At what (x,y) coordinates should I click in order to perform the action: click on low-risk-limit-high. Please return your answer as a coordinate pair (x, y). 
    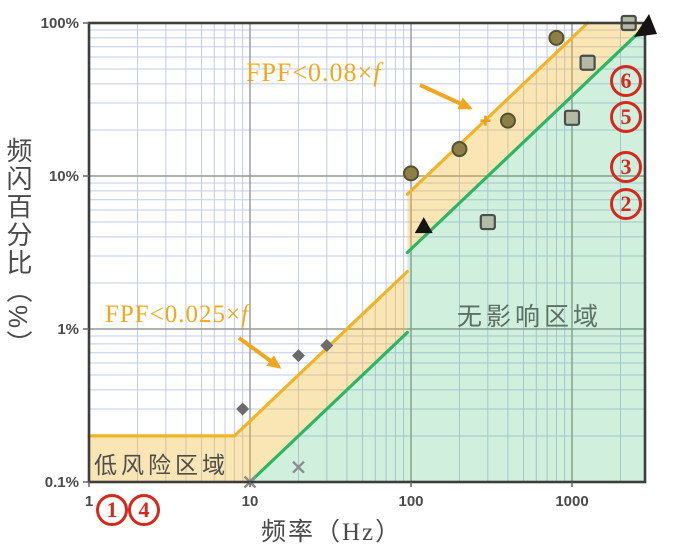
    Looking at the image, I should click on (497, 108).